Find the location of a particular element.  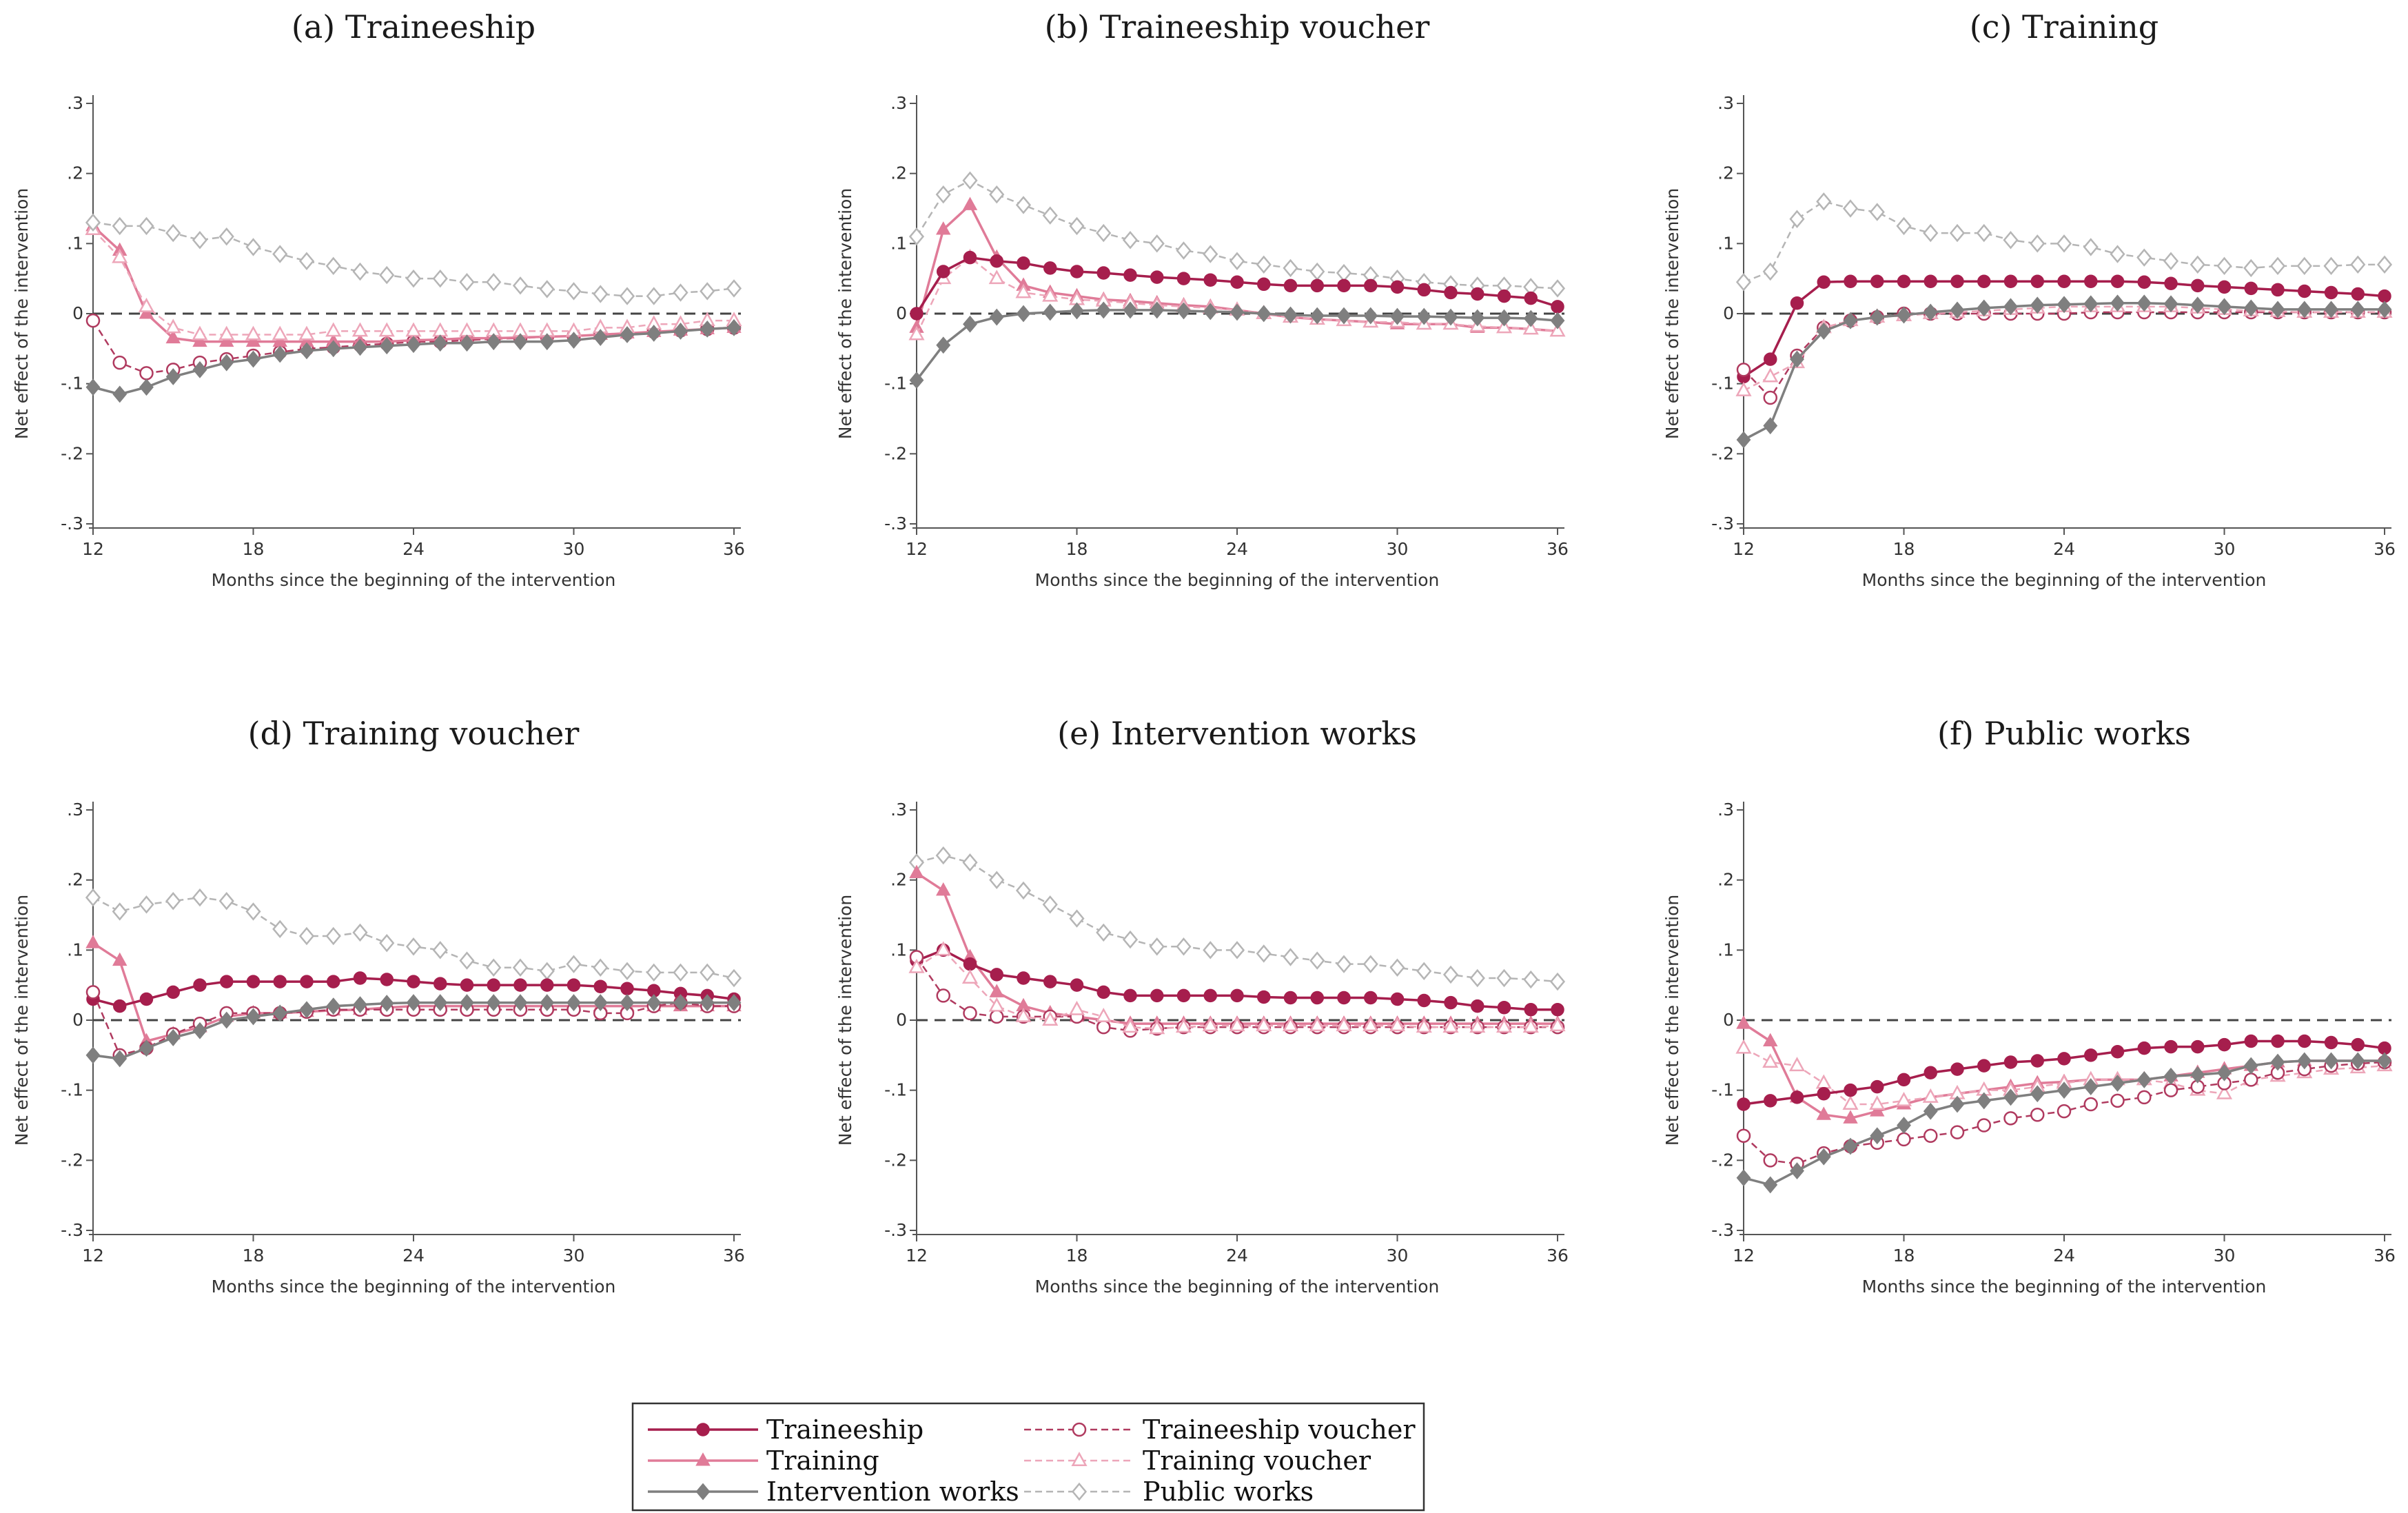

legend-swatch-marker is located at coordinates (1079, 1491).